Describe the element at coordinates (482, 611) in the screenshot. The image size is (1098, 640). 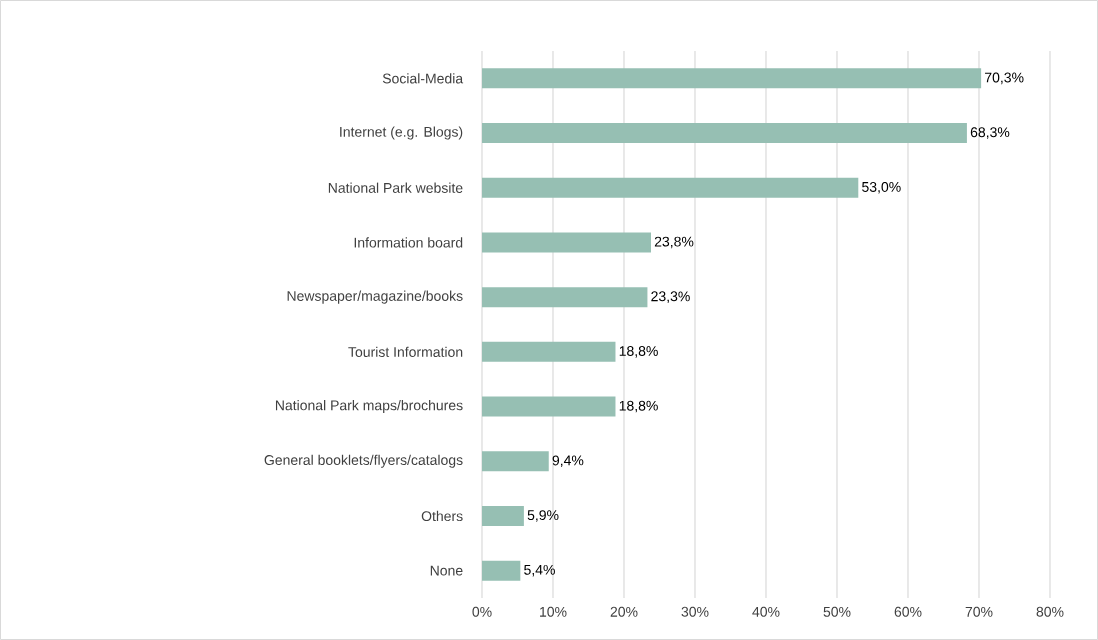
I see `x-tick-label: 0%` at that location.